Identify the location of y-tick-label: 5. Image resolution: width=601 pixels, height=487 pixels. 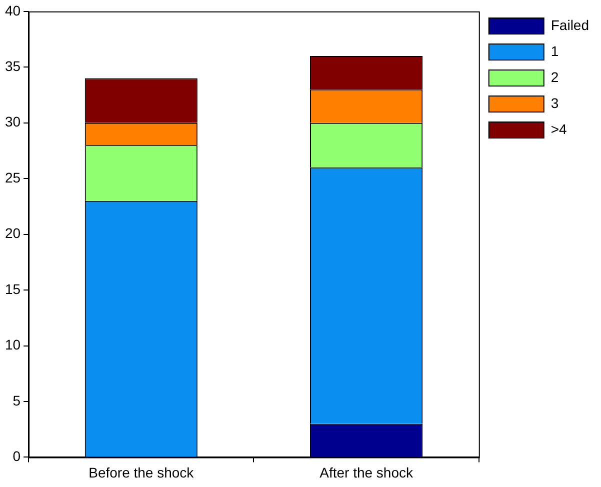
(16, 400).